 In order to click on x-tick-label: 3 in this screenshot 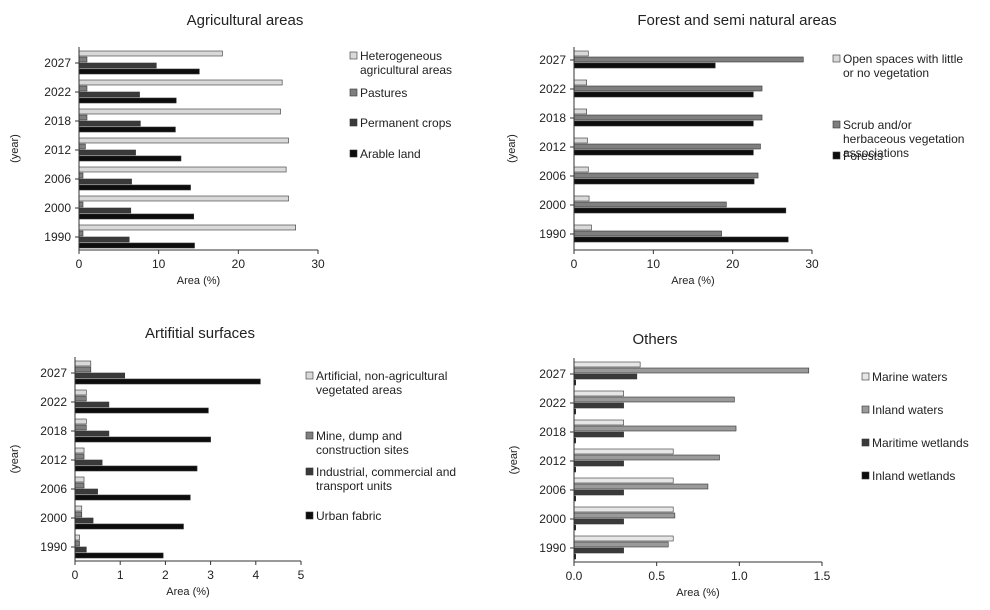, I will do `click(210, 575)`.